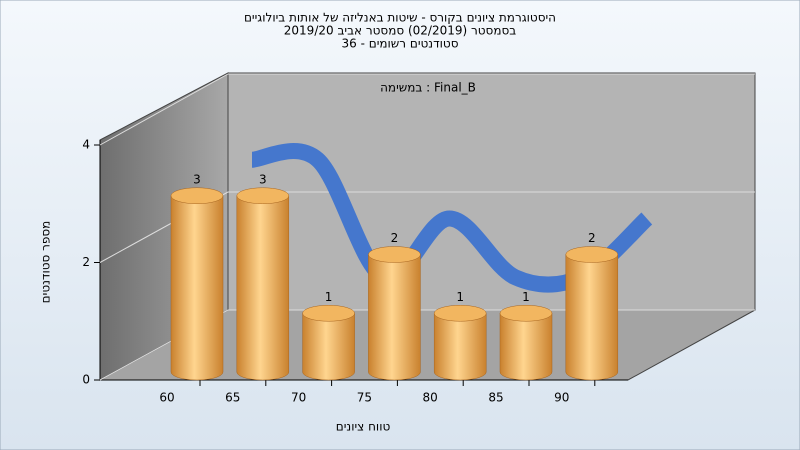 The image size is (800, 450). Describe the element at coordinates (495, 398) in the screenshot. I see `x-tick-label: 85` at that location.